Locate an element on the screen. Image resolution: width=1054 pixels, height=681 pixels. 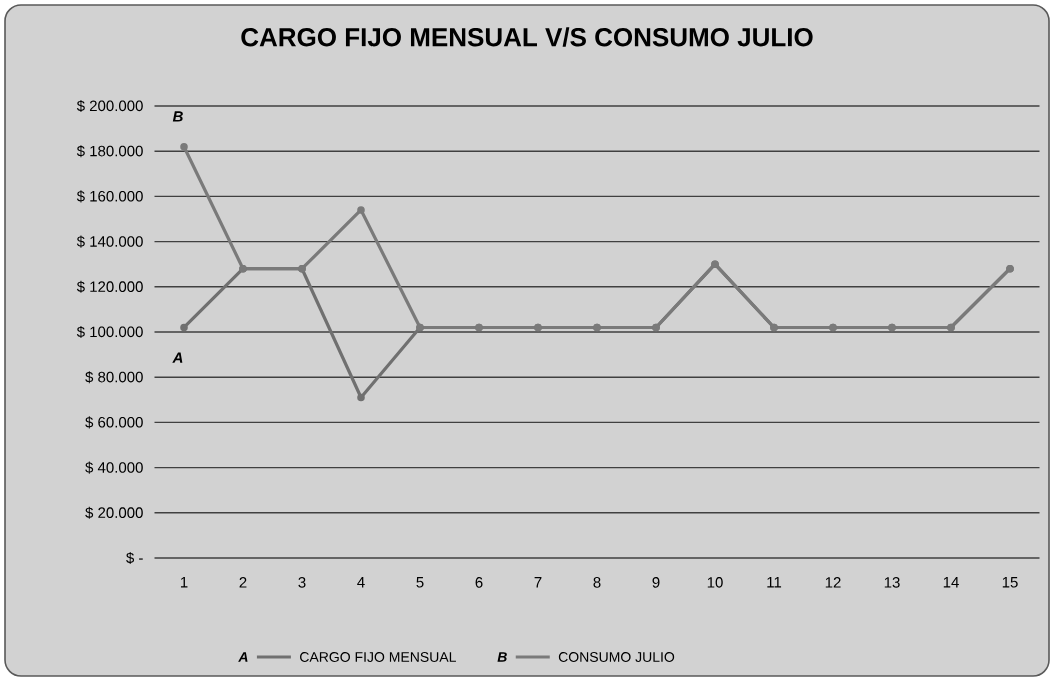
x-tick-label: 6 is located at coordinates (479, 582).